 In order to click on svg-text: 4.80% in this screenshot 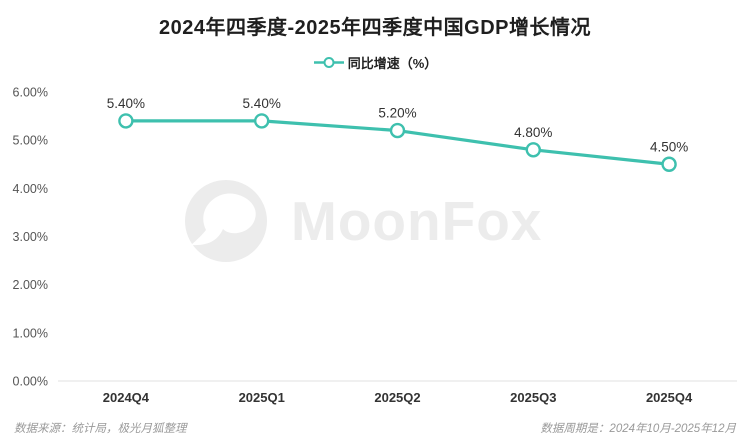, I will do `click(533, 132)`.